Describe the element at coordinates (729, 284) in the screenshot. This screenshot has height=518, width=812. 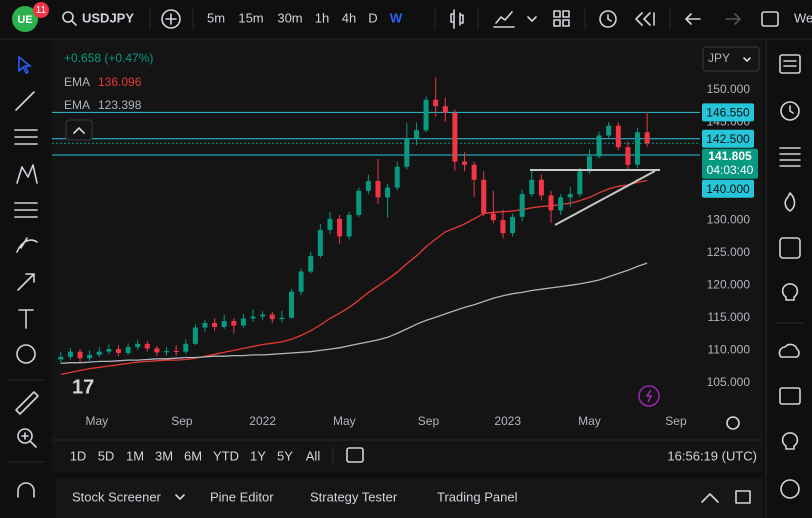
I see `y-tick-label: 120.000` at that location.